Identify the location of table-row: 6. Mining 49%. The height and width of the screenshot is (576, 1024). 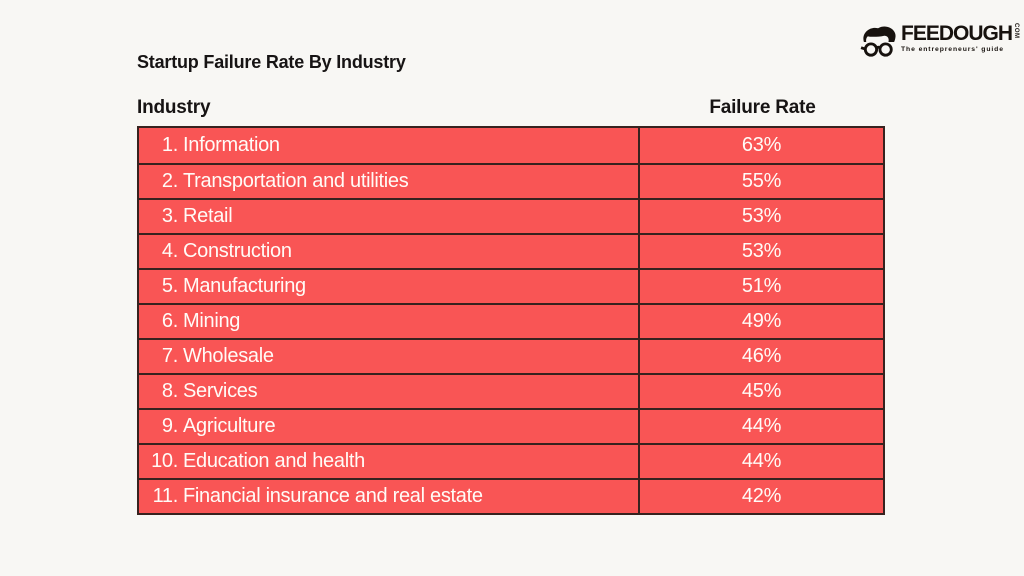
(511, 320).